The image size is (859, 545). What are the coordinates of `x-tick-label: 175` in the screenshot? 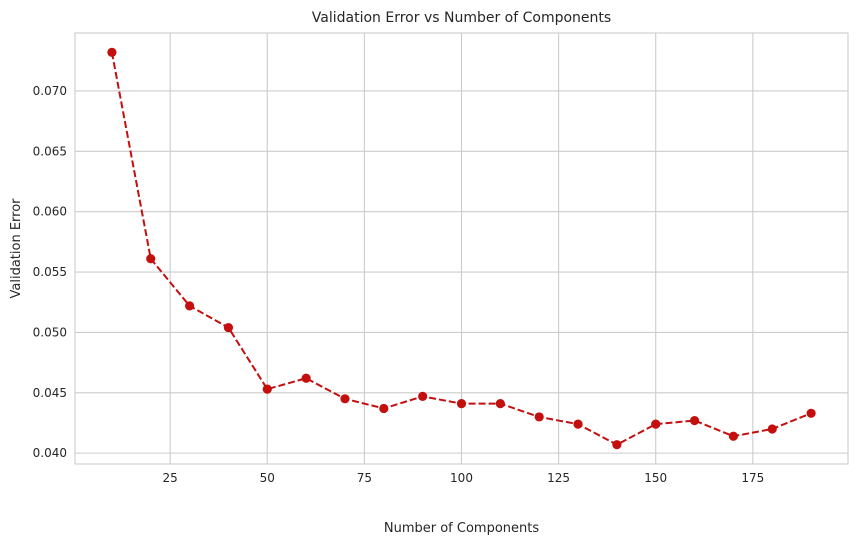 It's located at (752, 478).